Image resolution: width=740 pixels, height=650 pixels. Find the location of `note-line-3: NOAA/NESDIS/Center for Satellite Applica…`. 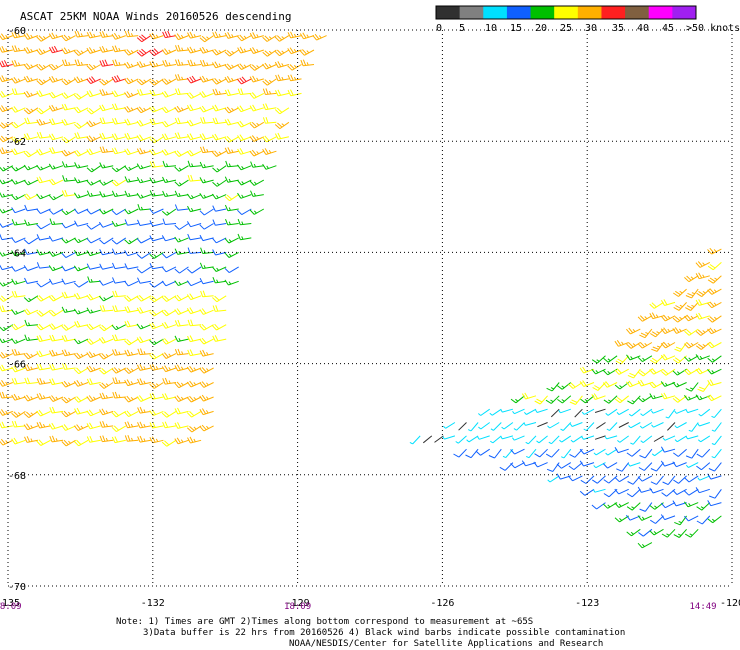

note-line-3: NOAA/NESDIS/Center for Satellite Applica… is located at coordinates (446, 644).